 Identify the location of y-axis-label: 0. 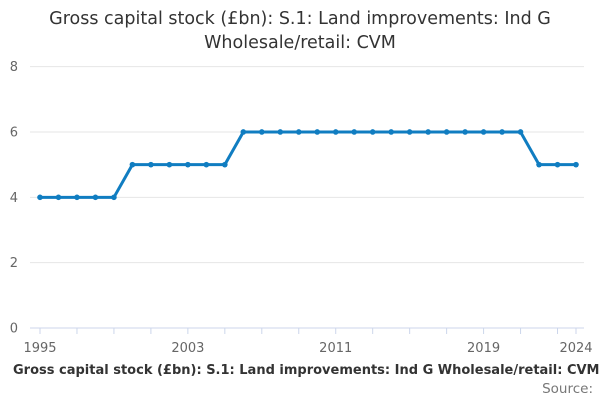
(14, 329).